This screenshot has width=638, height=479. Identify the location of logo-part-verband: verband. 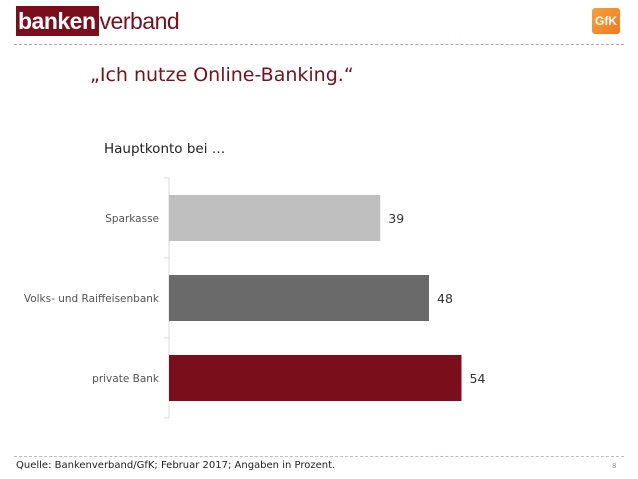
(139, 21).